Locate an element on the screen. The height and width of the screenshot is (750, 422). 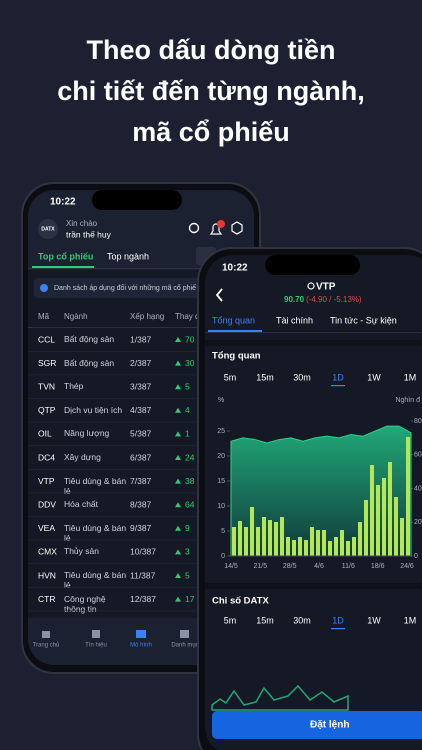
change: 70 is located at coordinates (190, 339).